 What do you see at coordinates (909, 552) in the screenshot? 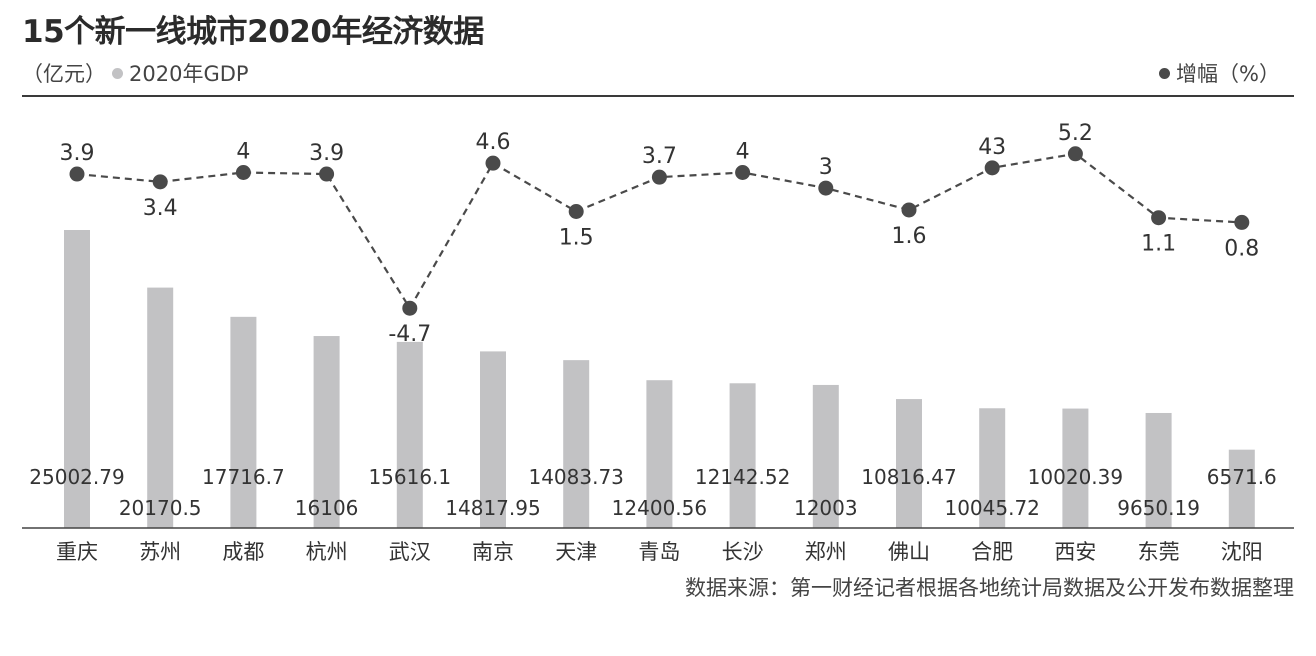
I see `x-tick-label-11: 佛山` at bounding box center [909, 552].